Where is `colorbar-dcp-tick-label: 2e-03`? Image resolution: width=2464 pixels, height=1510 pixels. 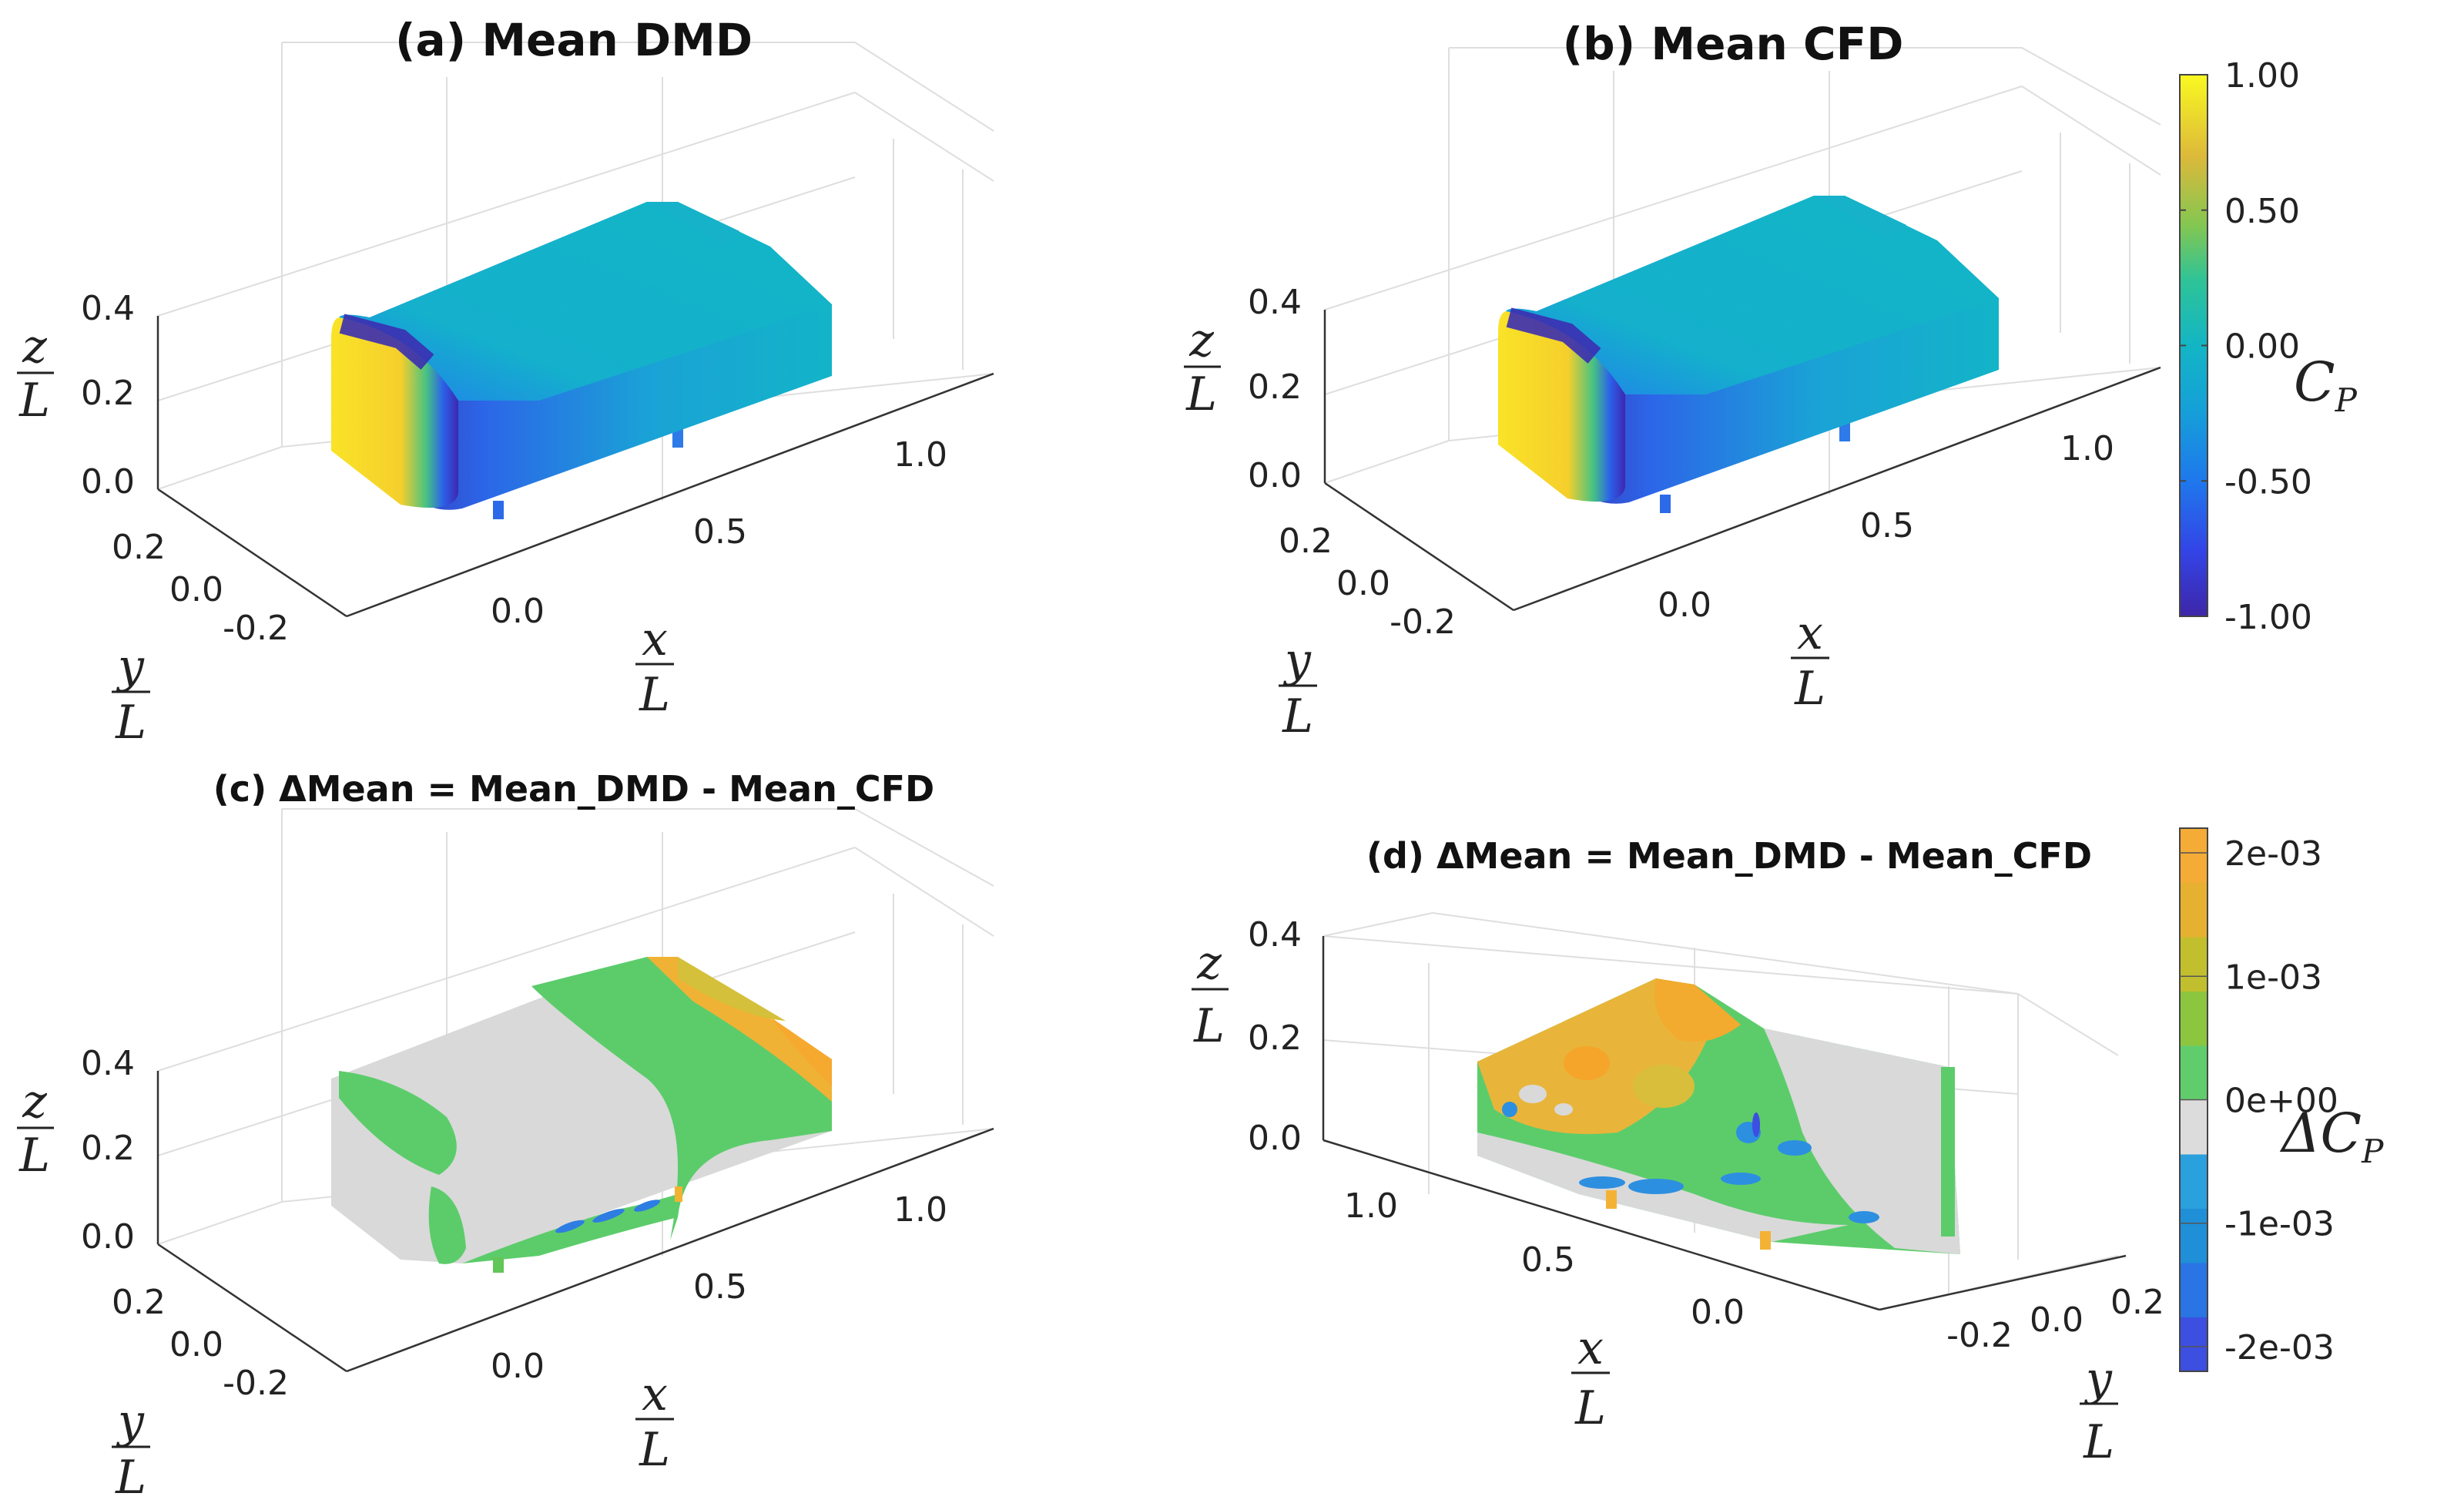
colorbar-dcp-tick-label: 2e-03 is located at coordinates (2273, 854).